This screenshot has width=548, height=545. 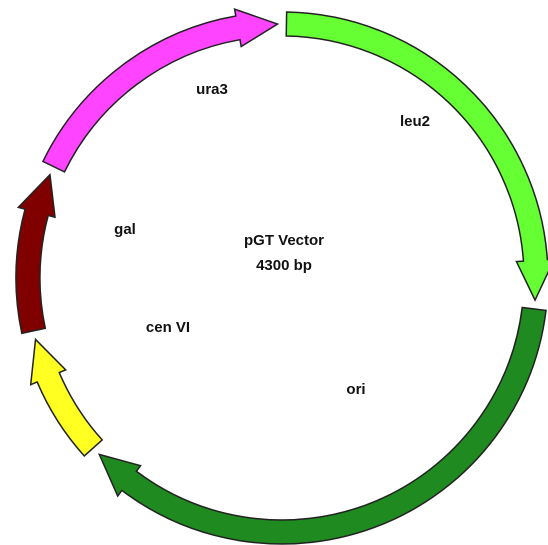 I want to click on vector-title: pGT Vector, so click(x=284, y=240).